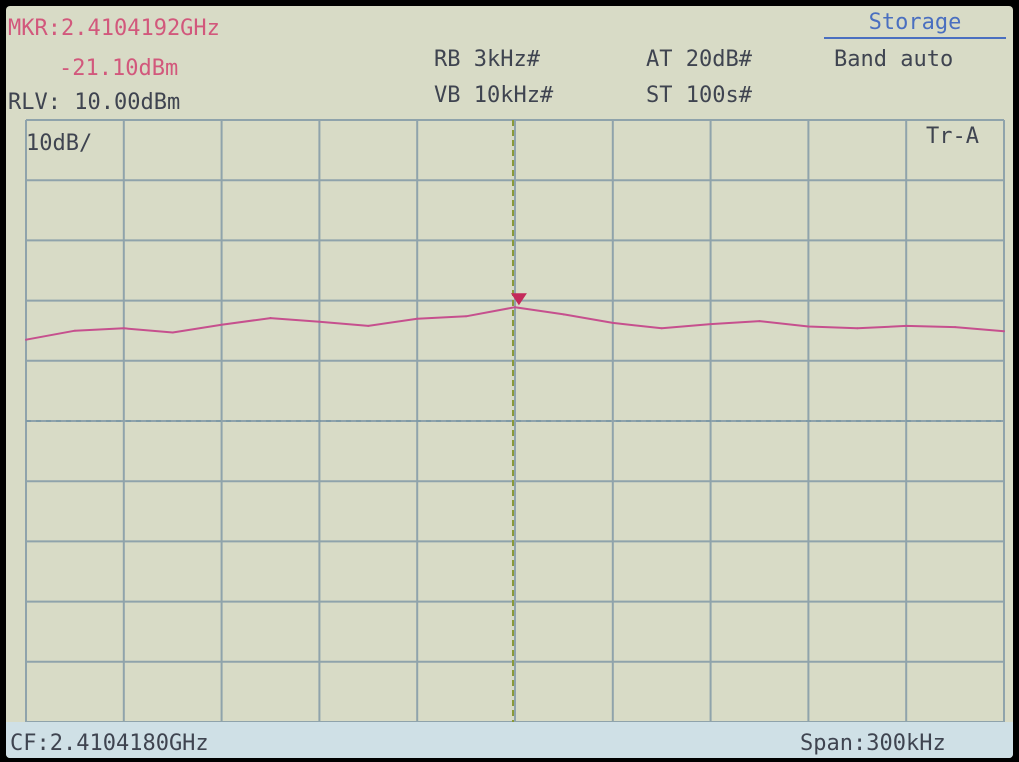 The height and width of the screenshot is (762, 1019). Describe the element at coordinates (699, 95) in the screenshot. I see `sweep-time: ST 100s#` at that location.